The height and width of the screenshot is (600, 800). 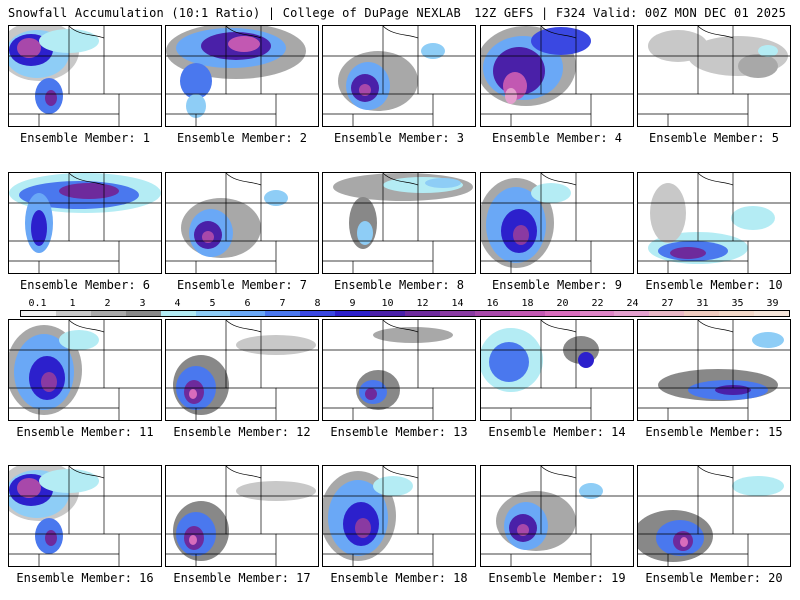 What do you see at coordinates (492, 303) in the screenshot?
I see `scale-value: 16` at bounding box center [492, 303].